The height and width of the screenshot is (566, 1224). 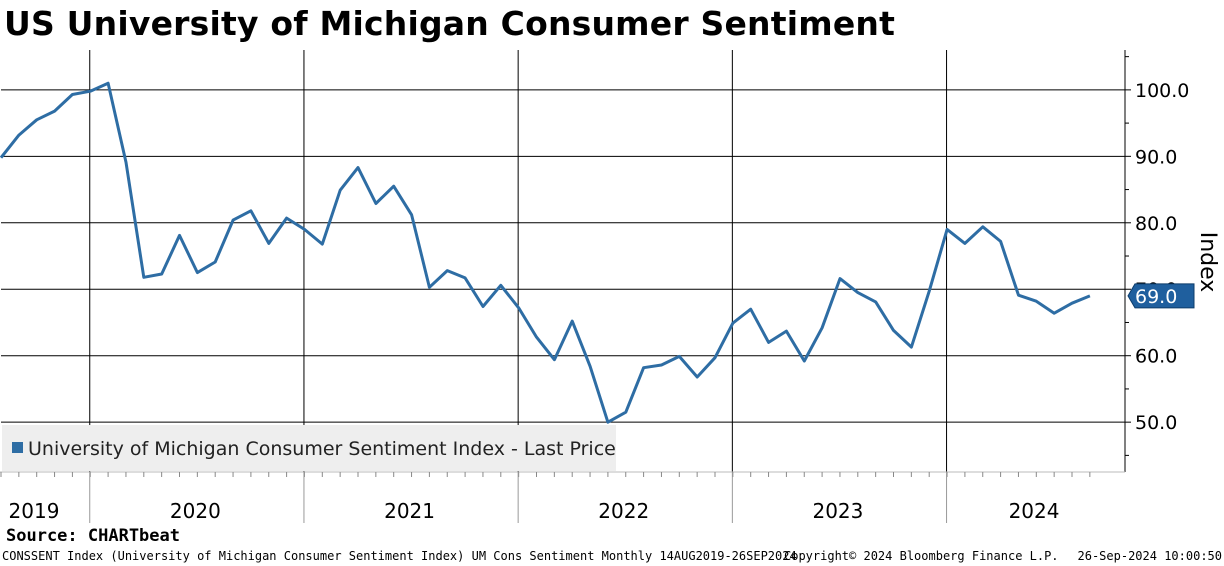 I want to click on year-label: 2019, so click(x=34, y=511).